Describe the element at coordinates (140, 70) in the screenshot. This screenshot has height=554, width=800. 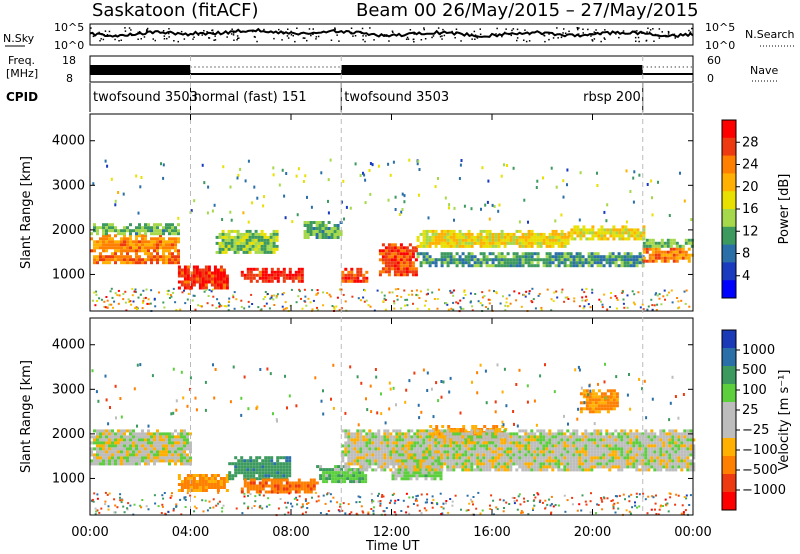
I see `freq-band` at that location.